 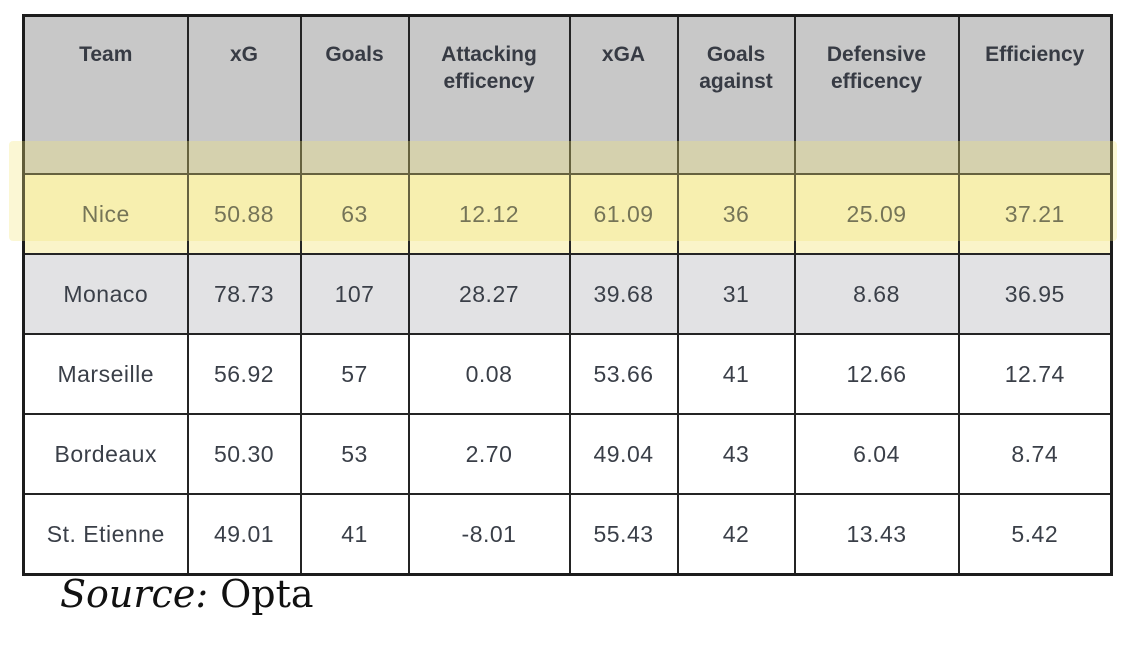 What do you see at coordinates (489, 94) in the screenshot?
I see `column-header-att_eff: Attacking efficency` at bounding box center [489, 94].